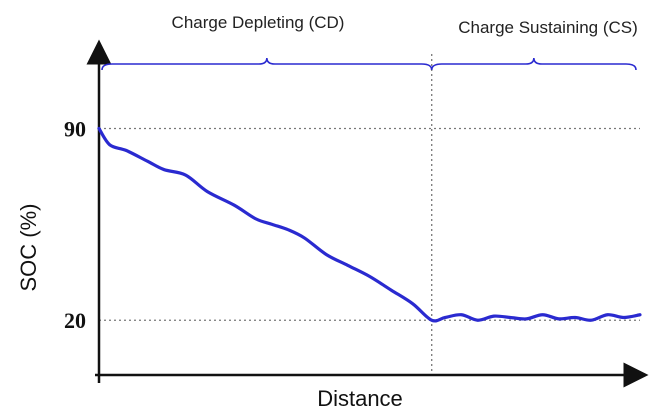 The image size is (660, 419). I want to click on y-axis-label: SOC (%), so click(28, 248).